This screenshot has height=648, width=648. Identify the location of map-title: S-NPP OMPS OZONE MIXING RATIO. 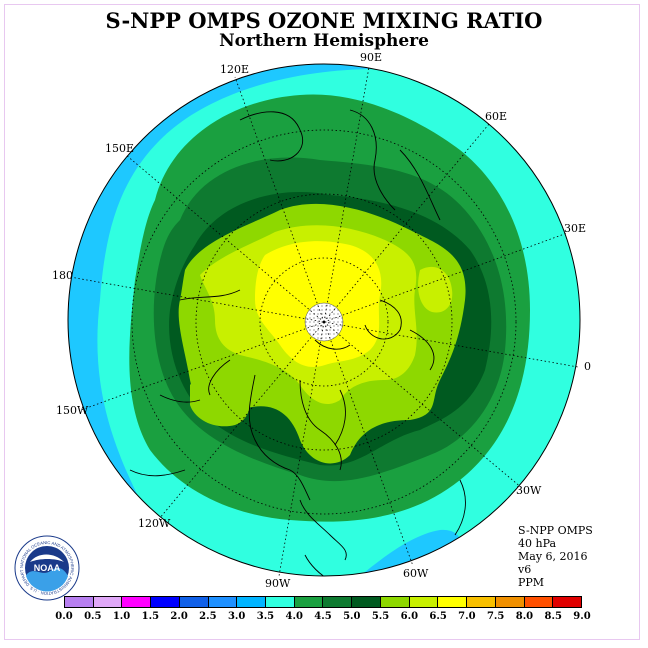
(324, 20).